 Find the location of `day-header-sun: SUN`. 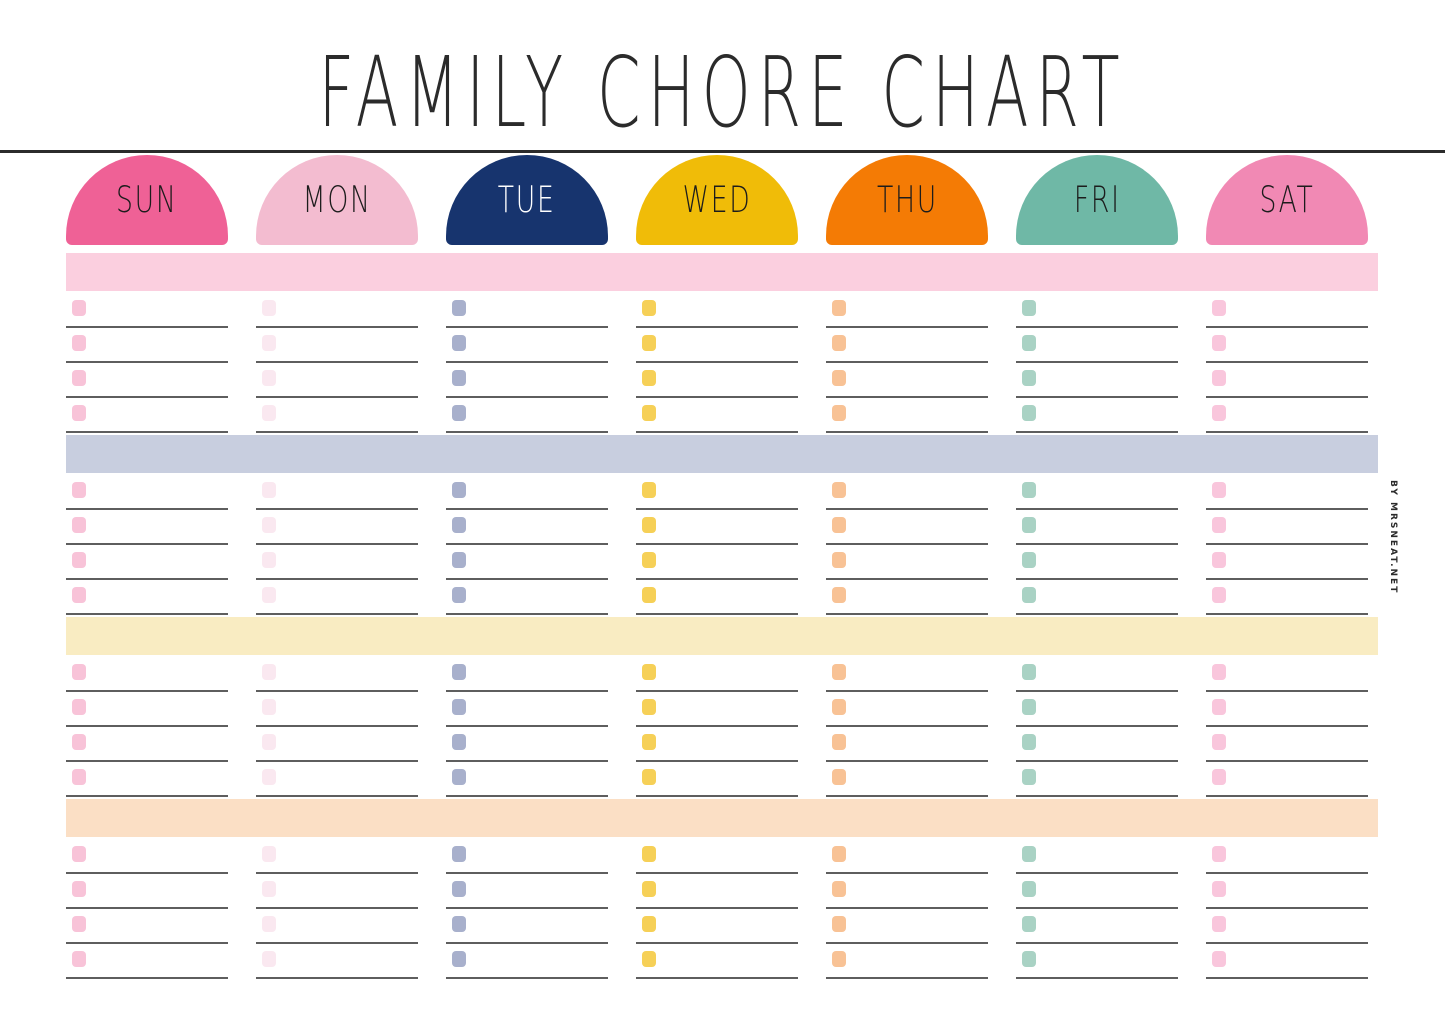

day-header-sun: SUN is located at coordinates (152, 200).